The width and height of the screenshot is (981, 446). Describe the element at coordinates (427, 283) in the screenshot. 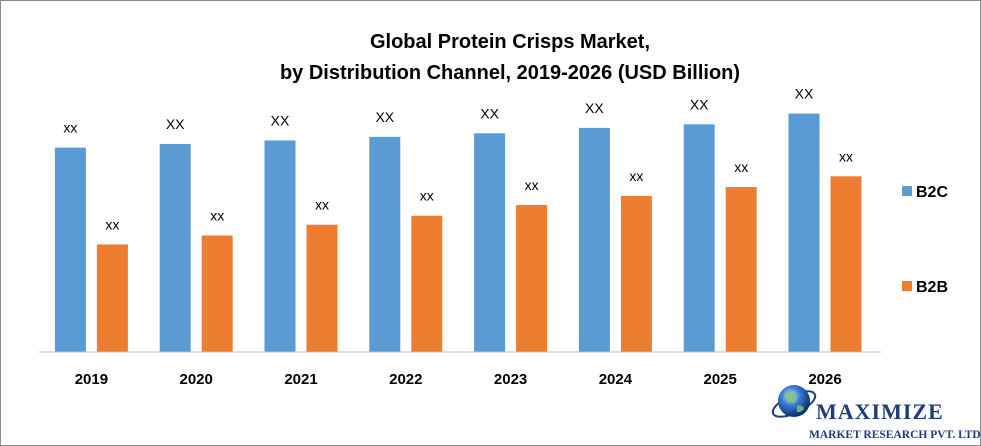

I see `bar-b2b-2022` at that location.